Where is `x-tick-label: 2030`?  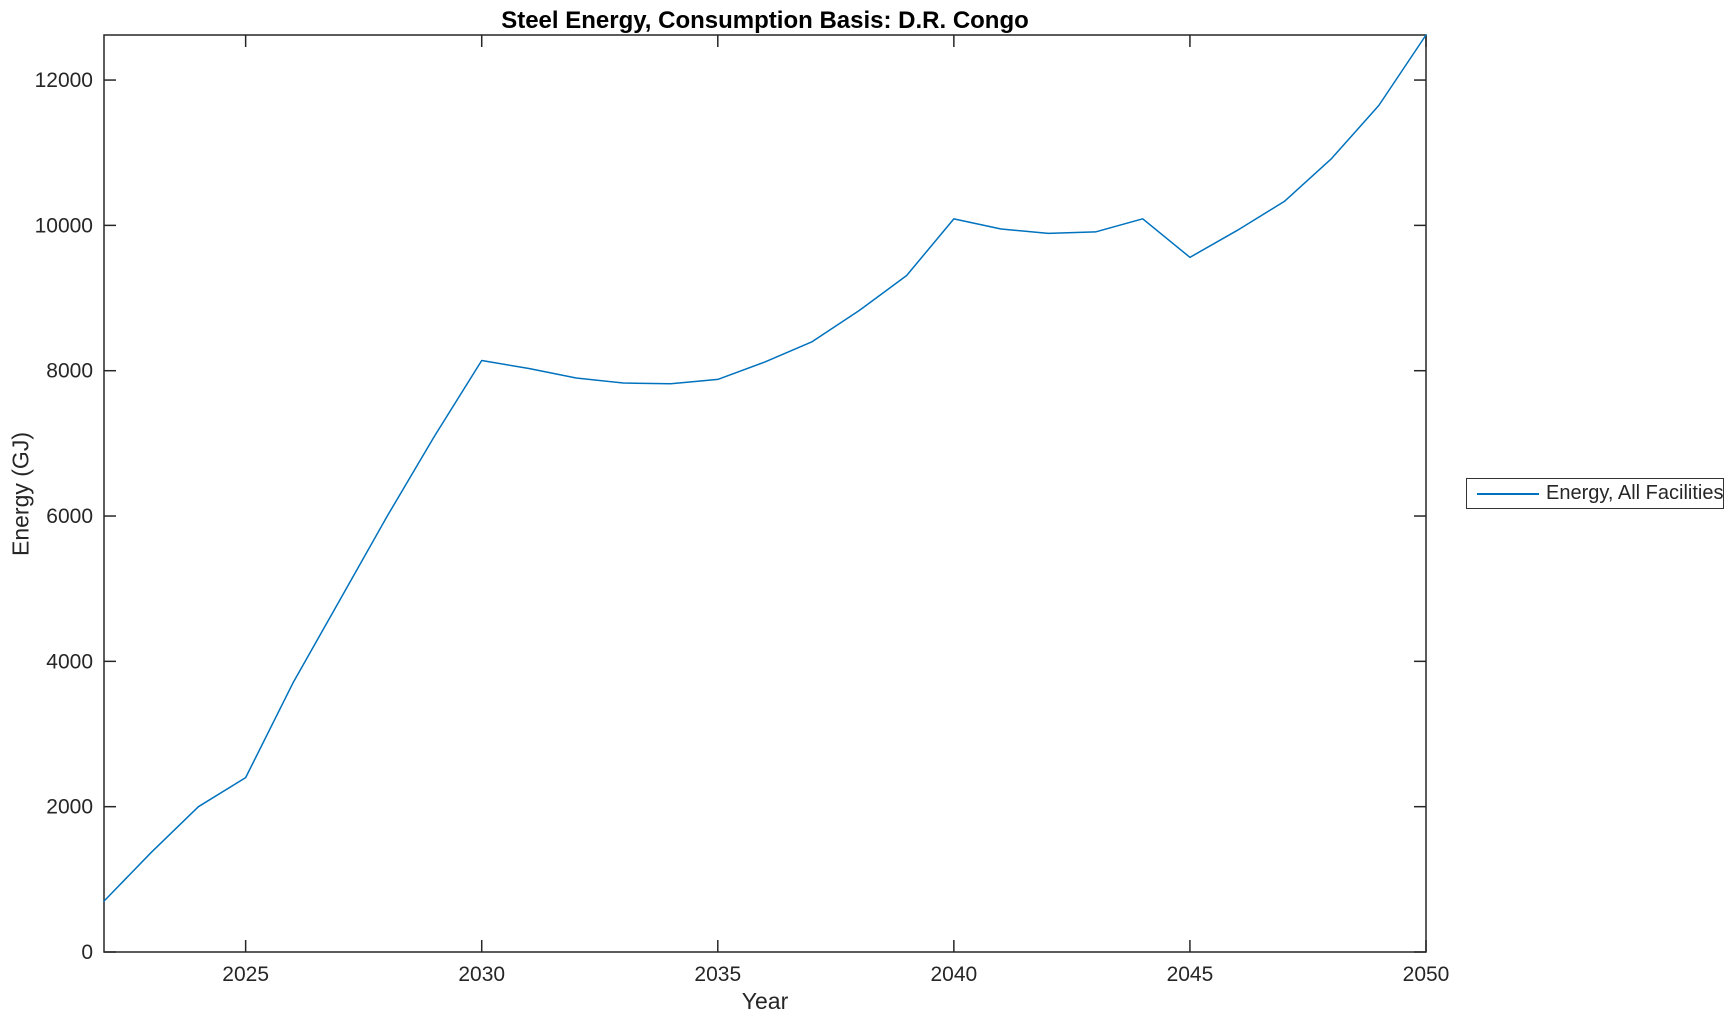
x-tick-label: 2030 is located at coordinates (481, 974).